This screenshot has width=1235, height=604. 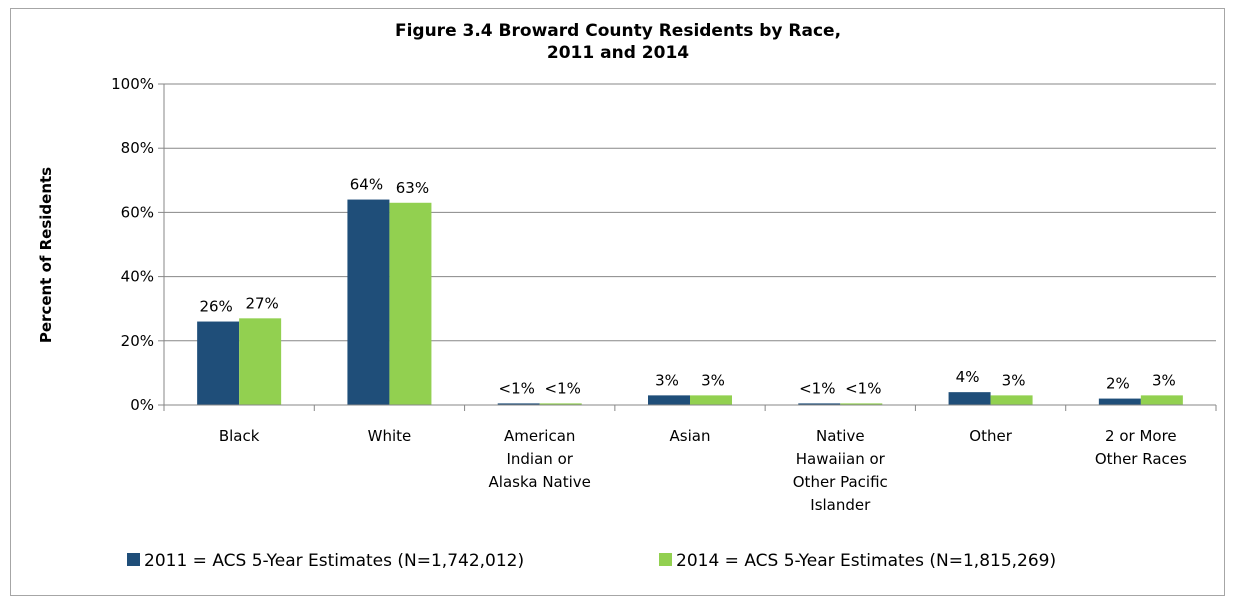 What do you see at coordinates (840, 482) in the screenshot?
I see `category-label: Other Pacific` at bounding box center [840, 482].